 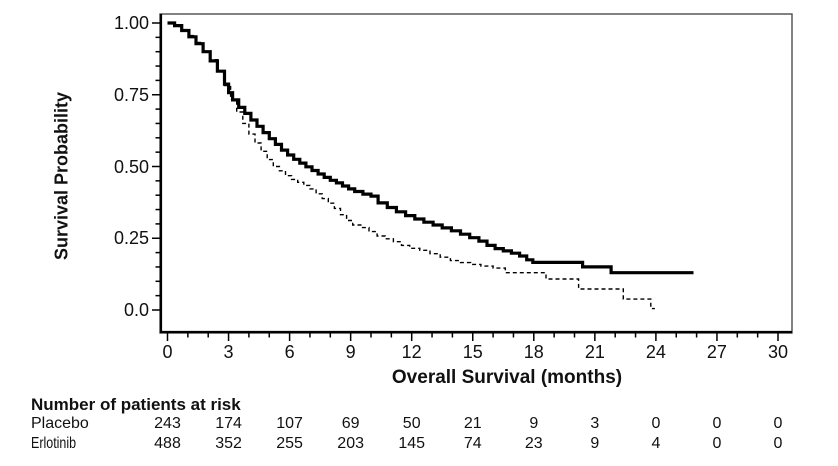 I want to click on risk-table-title: Number of patients at risk, so click(x=136, y=404).